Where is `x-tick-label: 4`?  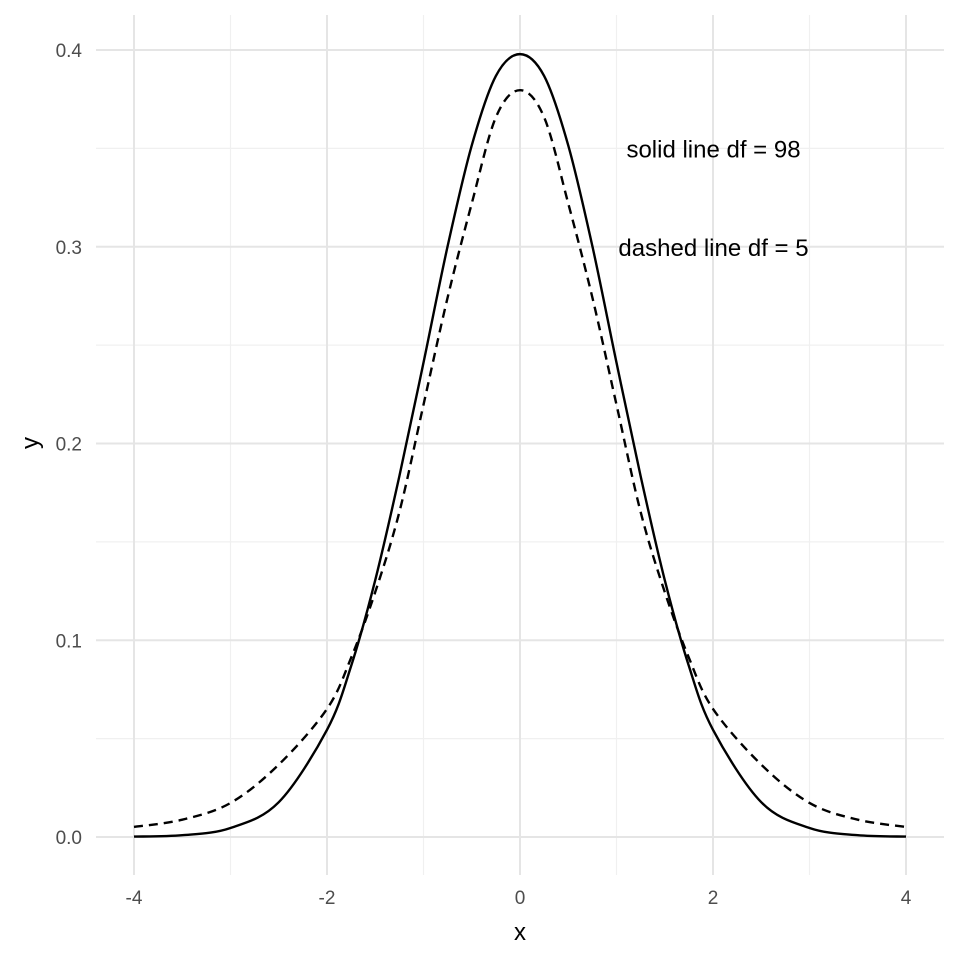 x-tick-label: 4 is located at coordinates (906, 898).